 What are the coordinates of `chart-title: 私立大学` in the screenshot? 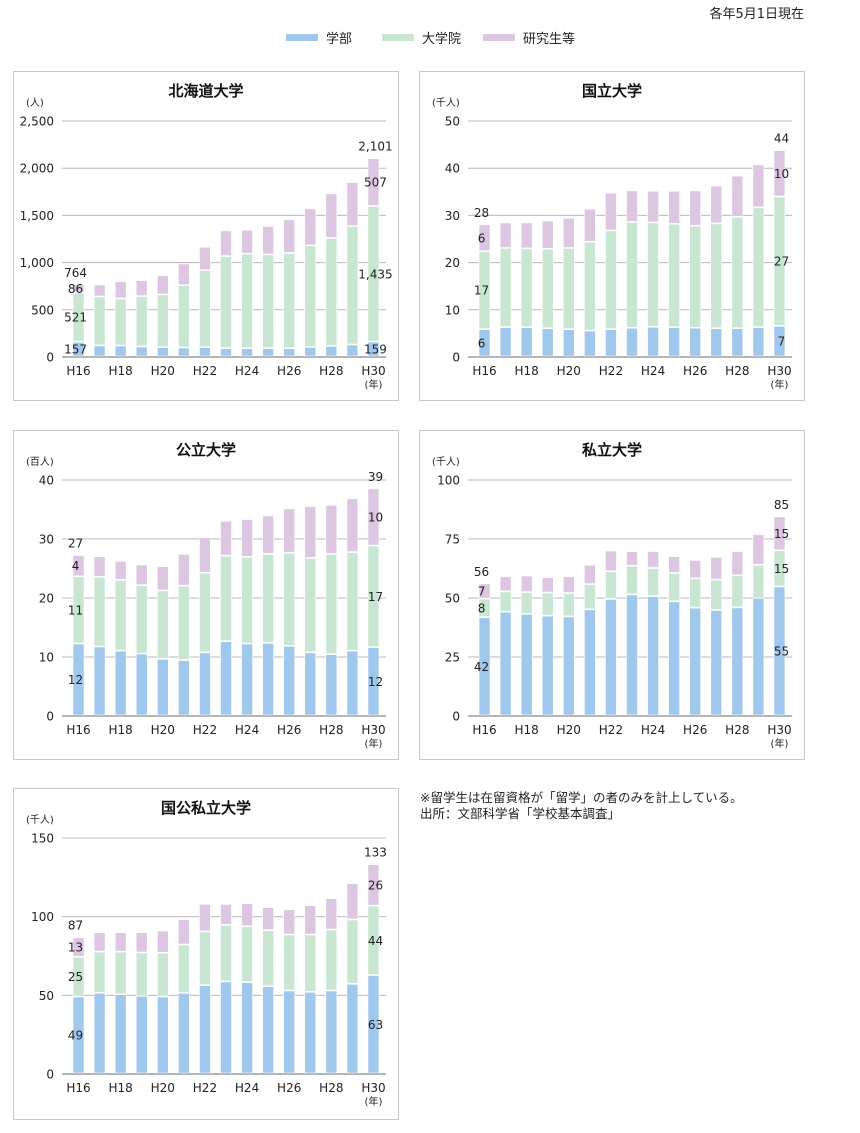 It's located at (611, 450).